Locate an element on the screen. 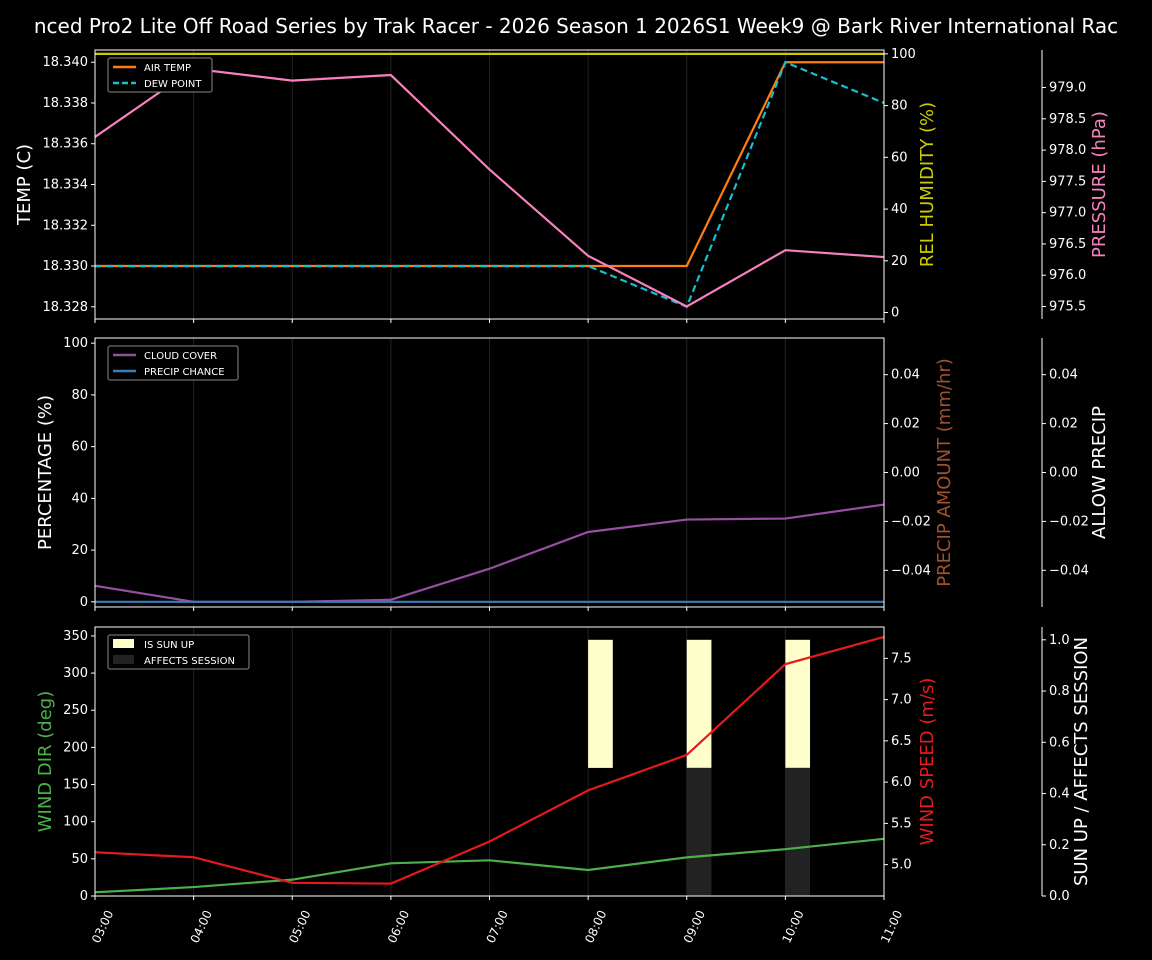 This screenshot has width=1152, height=960. legend: AIR TEMP DEW POINT is located at coordinates (160, 75).